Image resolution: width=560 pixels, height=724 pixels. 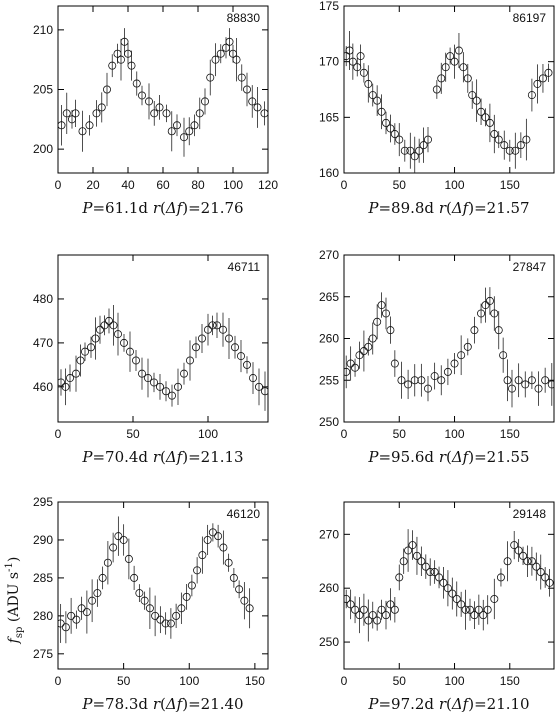 I want to click on star-id-label: 88830, so click(x=244, y=18).